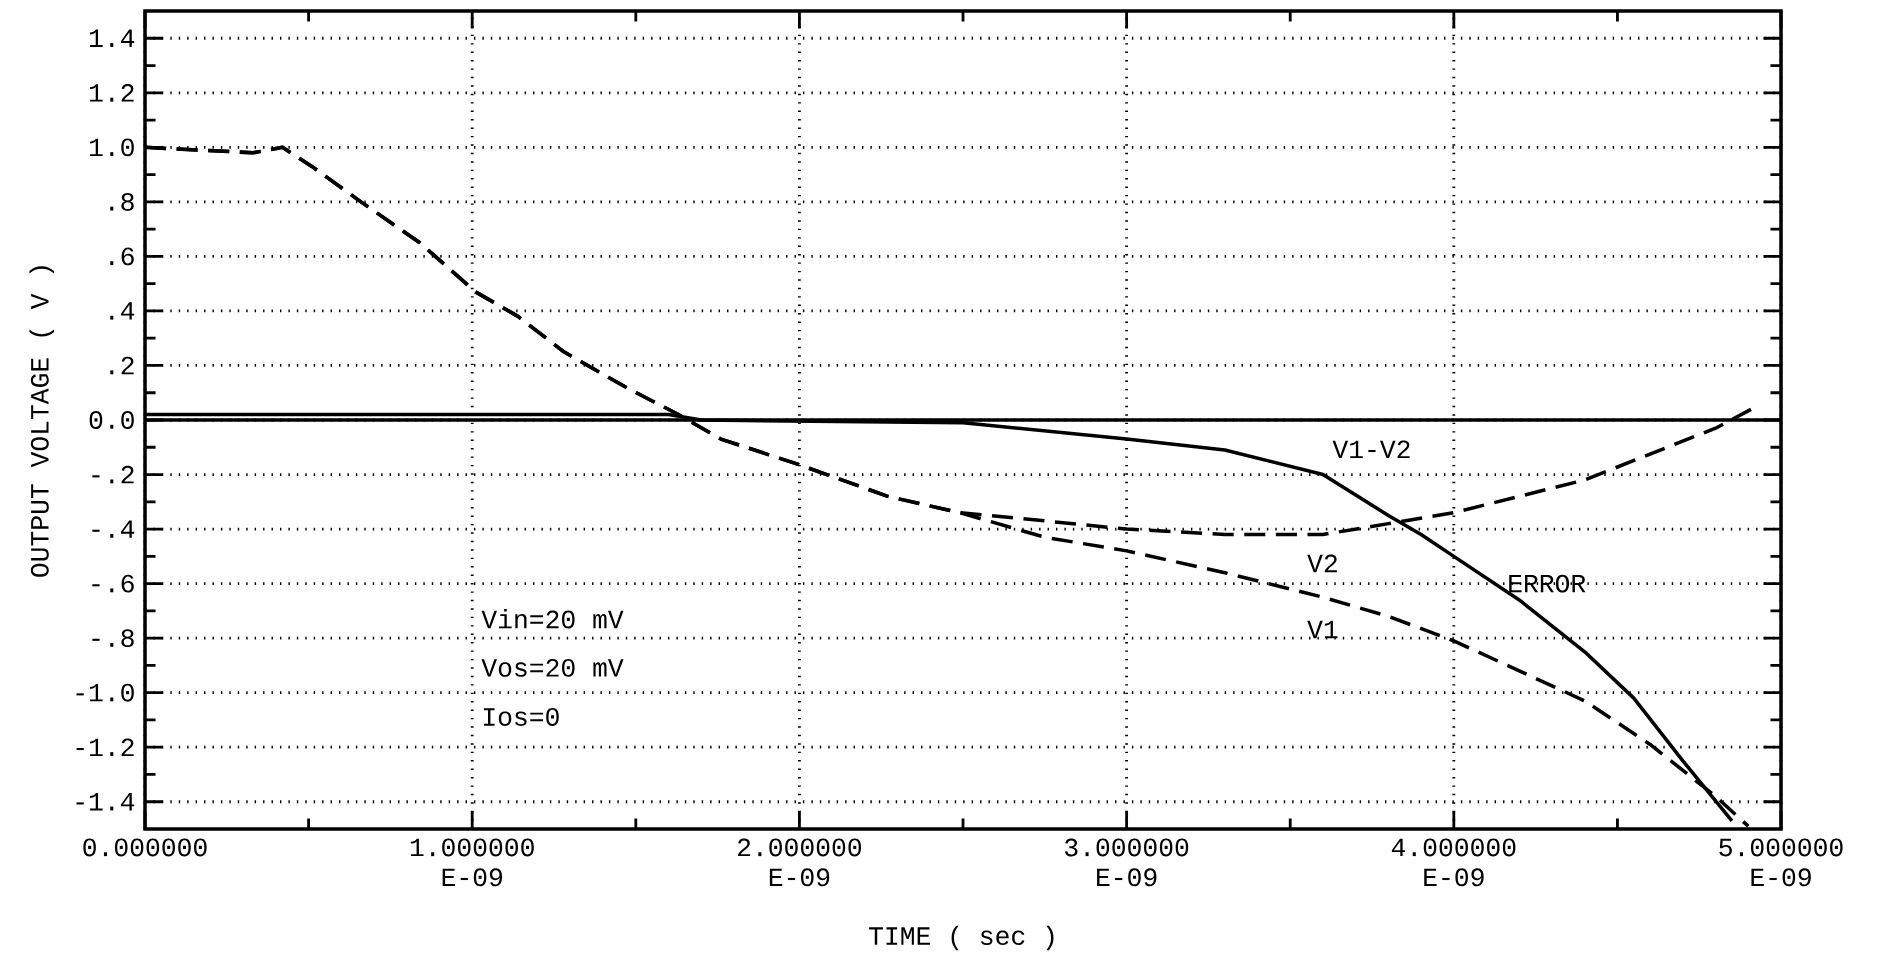  I want to click on y-tick-label: -.8, so click(113, 638).